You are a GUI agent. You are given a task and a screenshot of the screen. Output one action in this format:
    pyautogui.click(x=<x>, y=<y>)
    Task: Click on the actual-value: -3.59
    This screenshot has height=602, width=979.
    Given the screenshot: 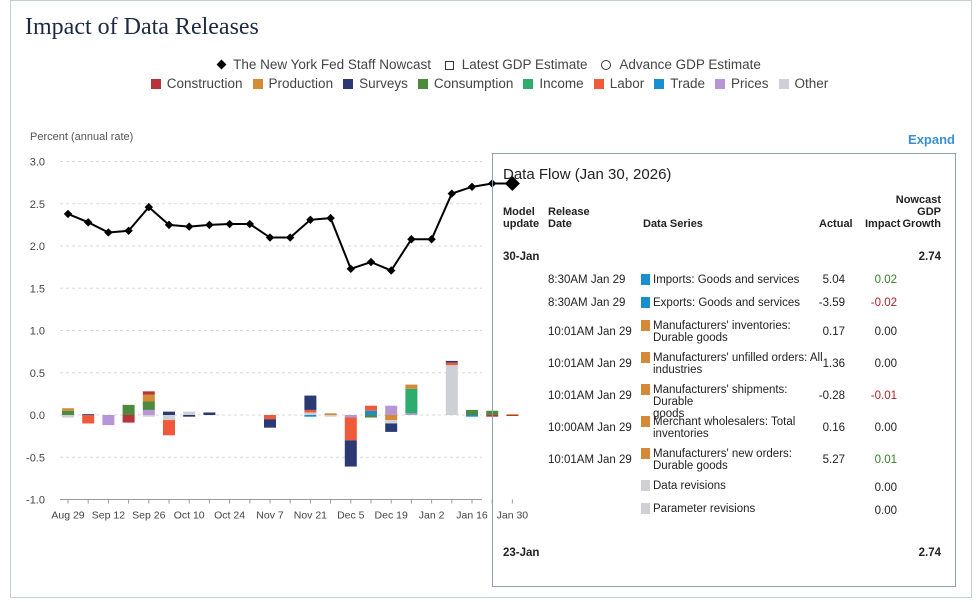 What is the action you would take?
    pyautogui.click(x=831, y=303)
    